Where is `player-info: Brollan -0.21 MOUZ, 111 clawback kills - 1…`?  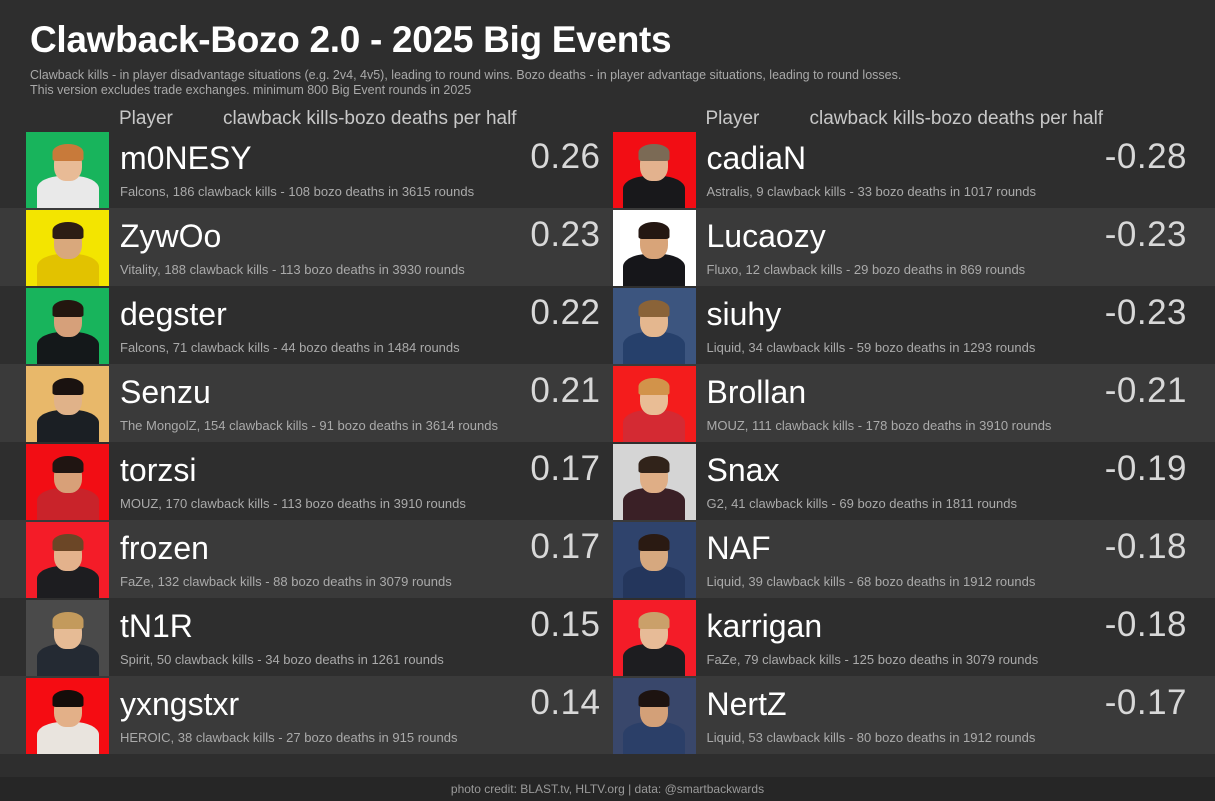
player-info: Brollan -0.21 MOUZ, 111 clawback kills - 1… is located at coordinates (943, 403).